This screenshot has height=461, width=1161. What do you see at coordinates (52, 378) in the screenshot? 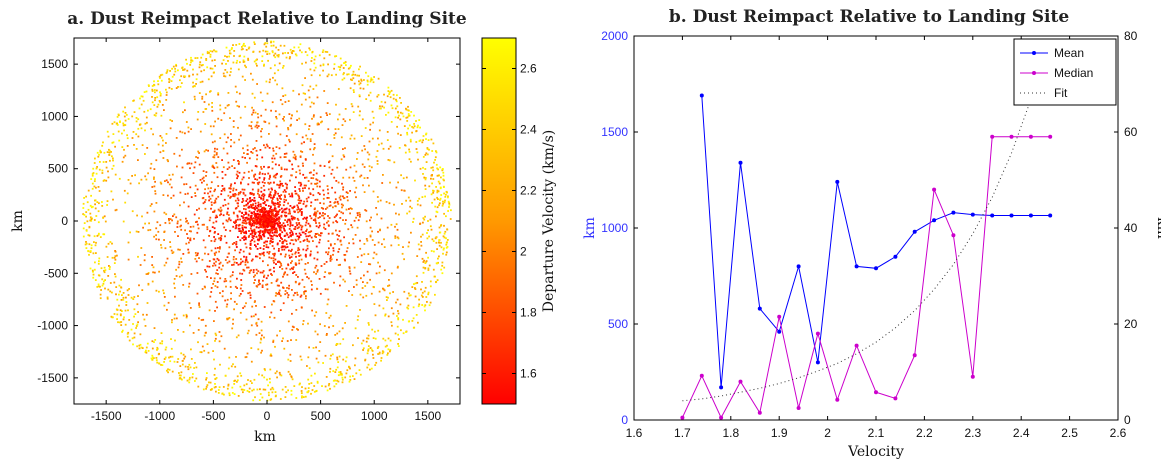
I see `y-tick-label: -1500` at bounding box center [52, 378].